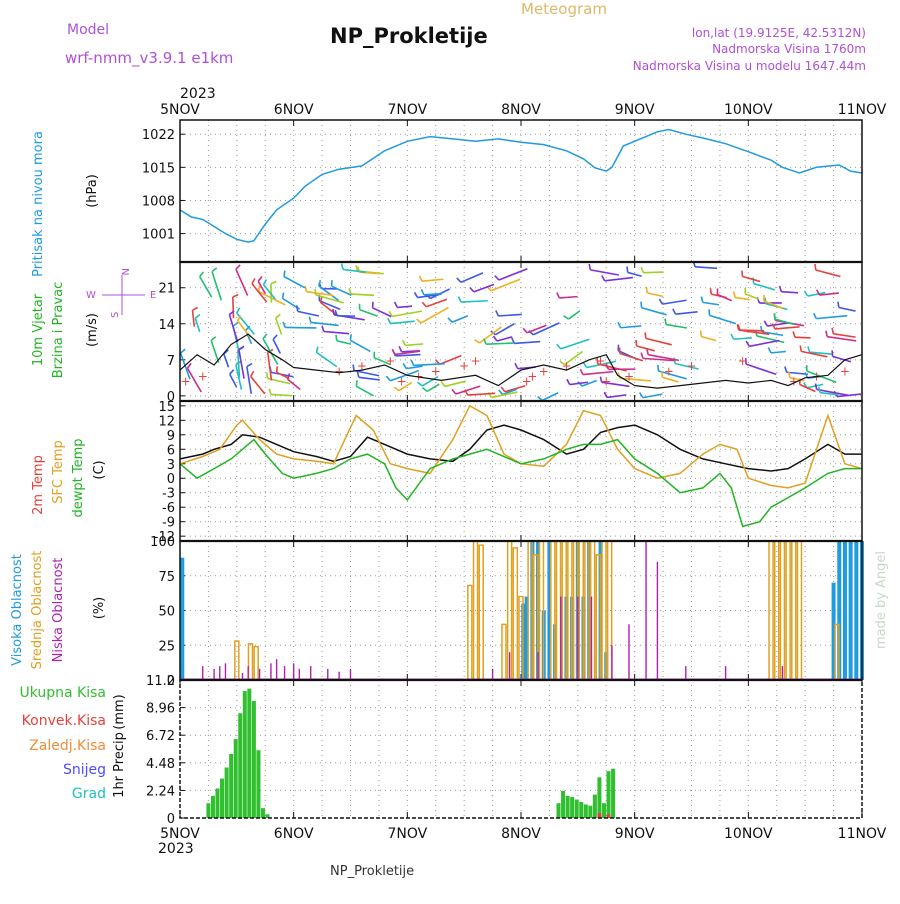  What do you see at coordinates (121, 293) in the screenshot?
I see `compass-rose: N W E S` at bounding box center [121, 293].